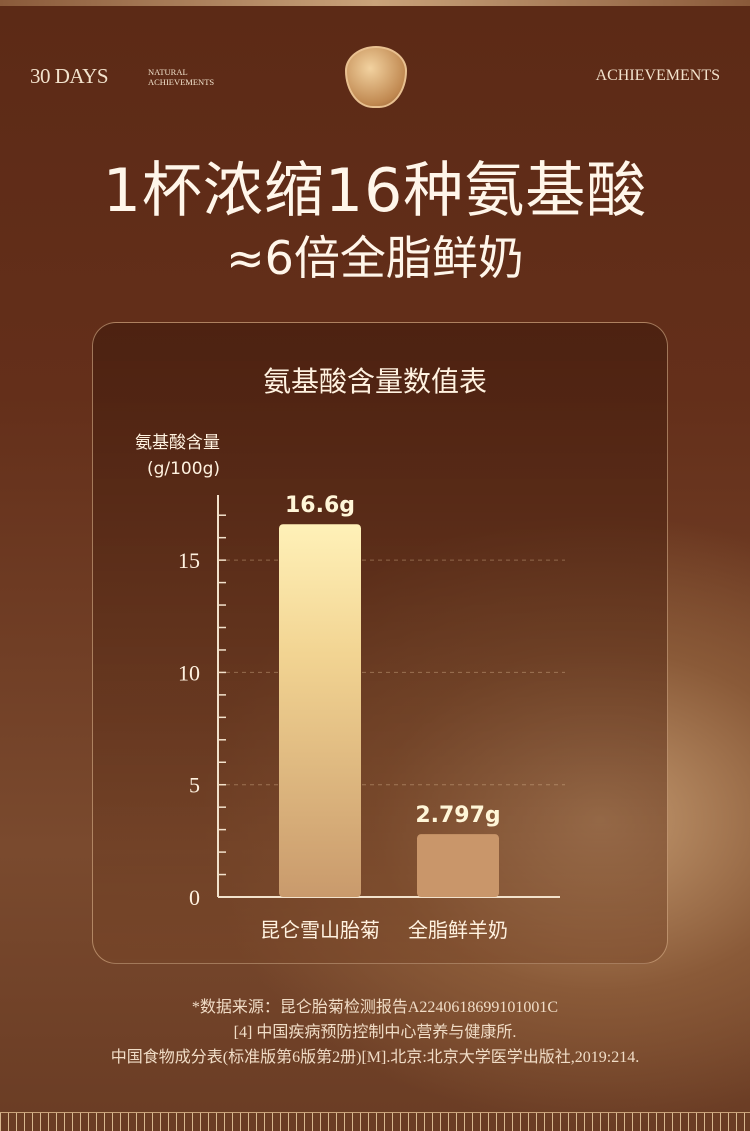 The image size is (750, 1131). Describe the element at coordinates (69, 76) in the screenshot. I see `brand-30-days: 30 DAYS` at that location.